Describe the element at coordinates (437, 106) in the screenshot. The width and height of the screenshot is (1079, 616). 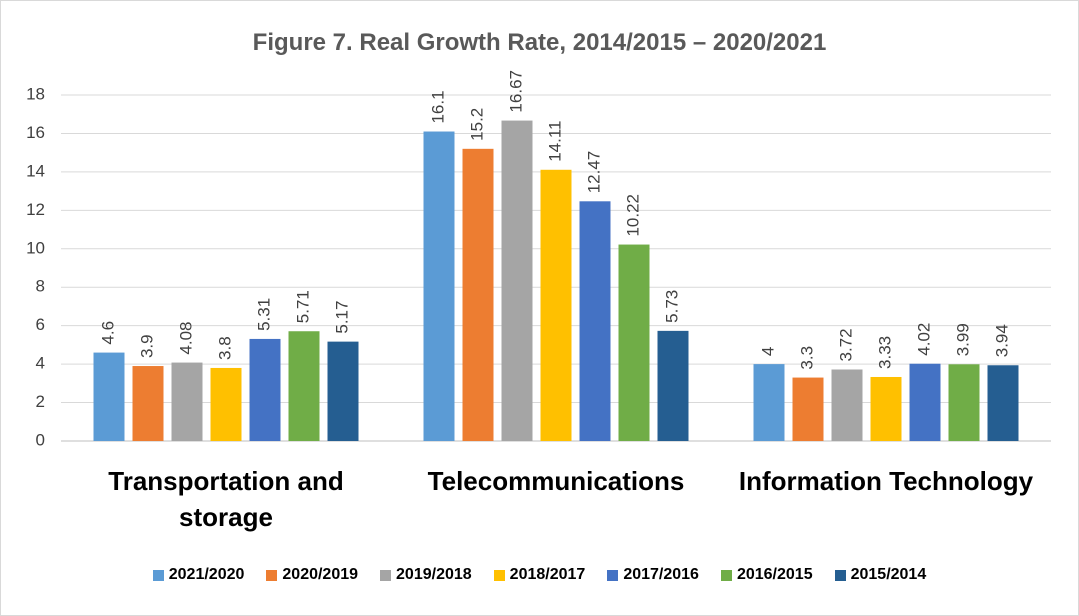
I see `value-label: 16.1` at that location.